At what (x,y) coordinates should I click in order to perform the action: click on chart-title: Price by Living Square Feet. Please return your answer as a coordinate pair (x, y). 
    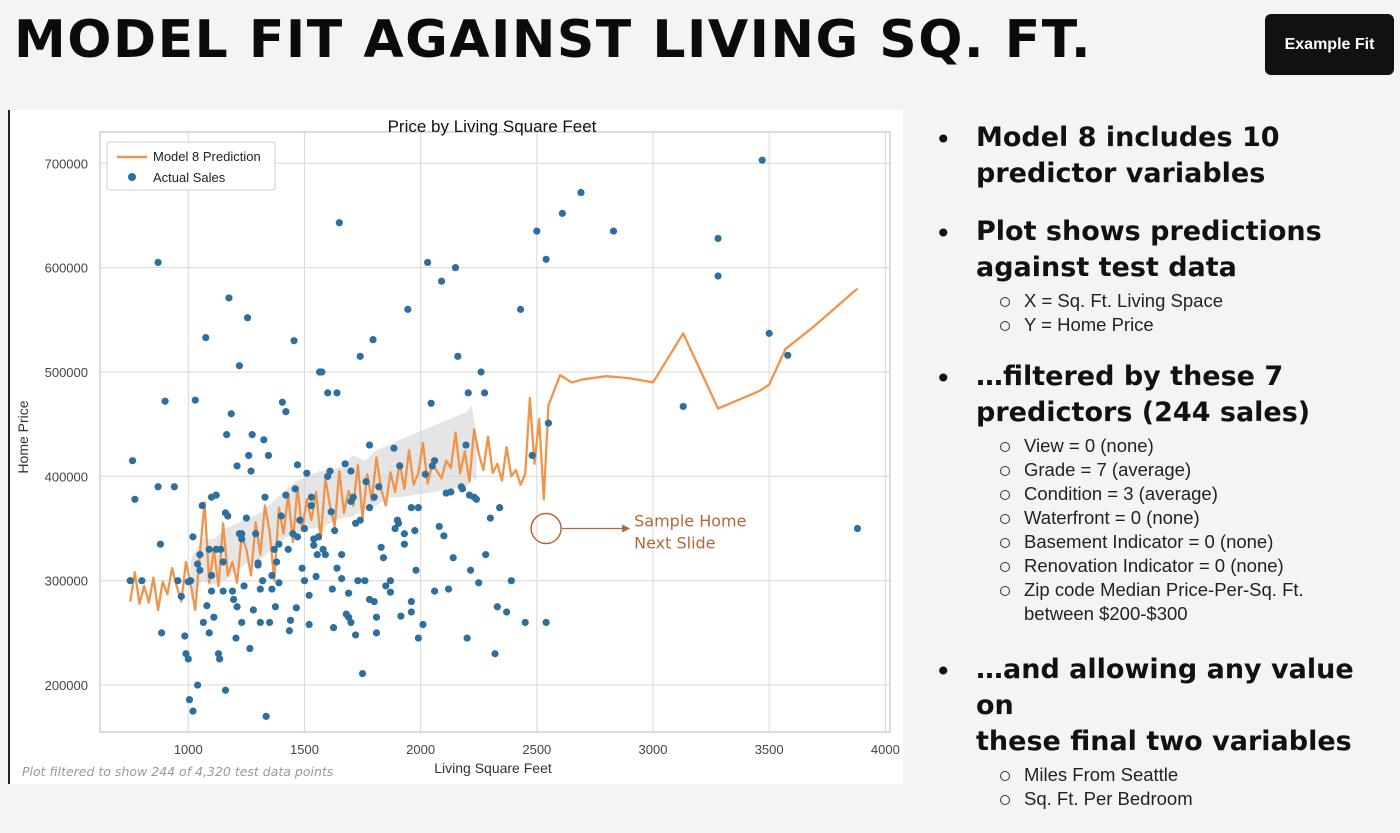
    Looking at the image, I should click on (492, 126).